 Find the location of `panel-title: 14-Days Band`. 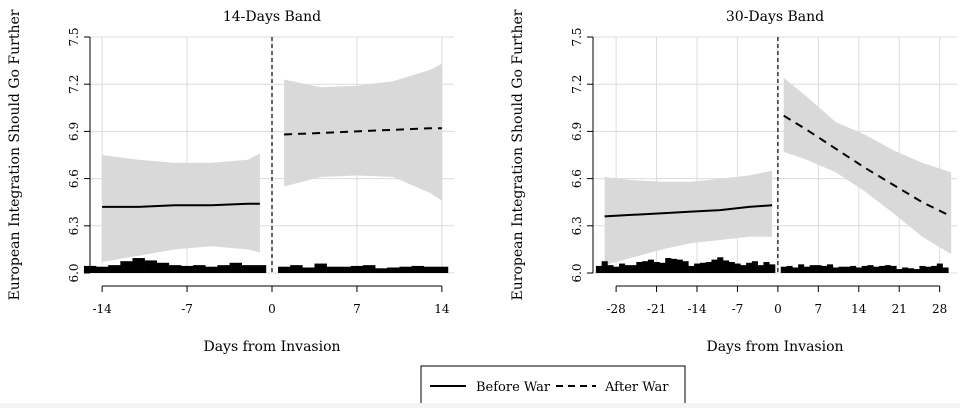

panel-title: 14-Days Band is located at coordinates (272, 17).